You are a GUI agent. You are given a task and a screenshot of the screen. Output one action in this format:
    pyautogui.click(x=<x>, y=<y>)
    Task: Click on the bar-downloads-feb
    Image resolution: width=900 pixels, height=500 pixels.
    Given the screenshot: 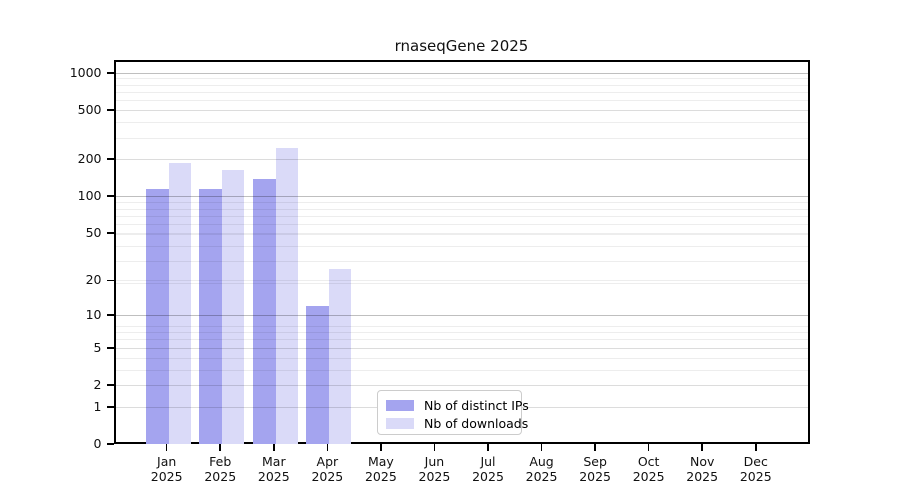 What is the action you would take?
    pyautogui.click(x=233, y=306)
    